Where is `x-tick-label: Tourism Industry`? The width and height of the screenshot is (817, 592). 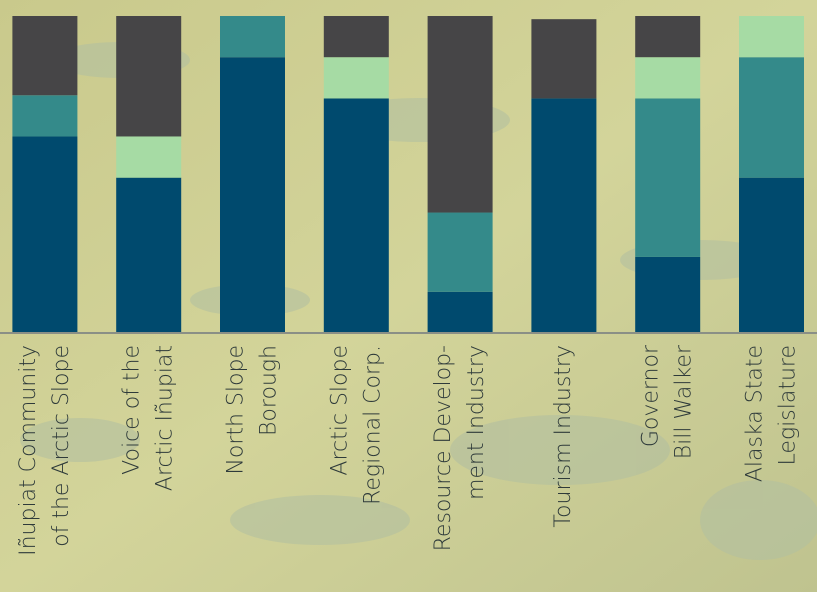 x-tick-label: Tourism Industry is located at coordinates (563, 436).